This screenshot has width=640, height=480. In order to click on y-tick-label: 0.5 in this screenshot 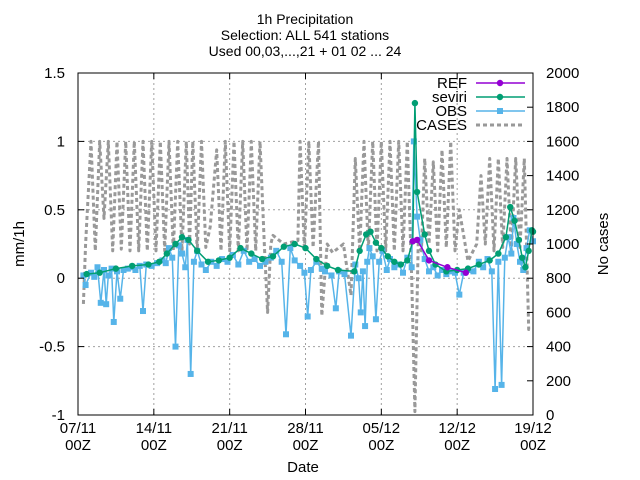, I will do `click(54, 210)`.